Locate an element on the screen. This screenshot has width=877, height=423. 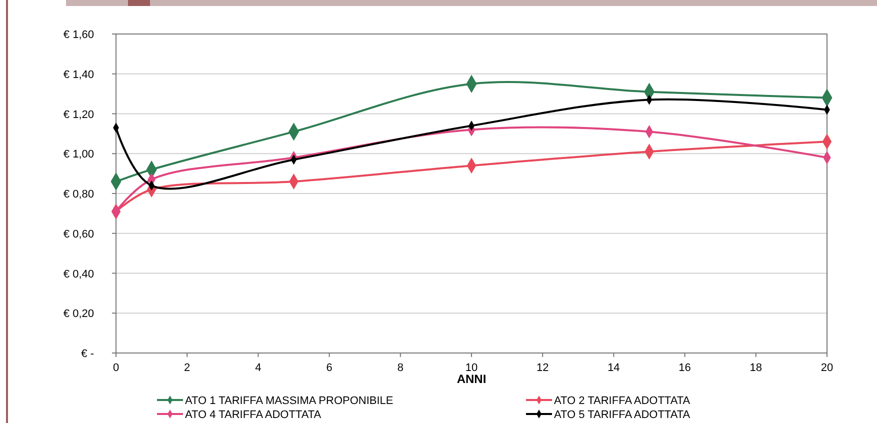
x-tick-label: 18 is located at coordinates (756, 368).